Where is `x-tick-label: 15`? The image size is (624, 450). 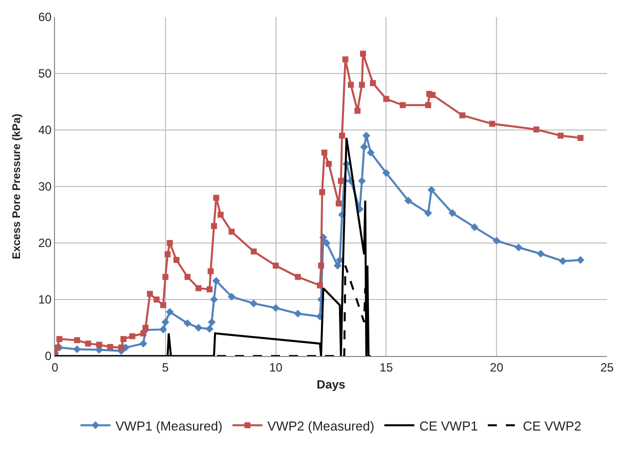 x-tick-label: 15 is located at coordinates (387, 367).